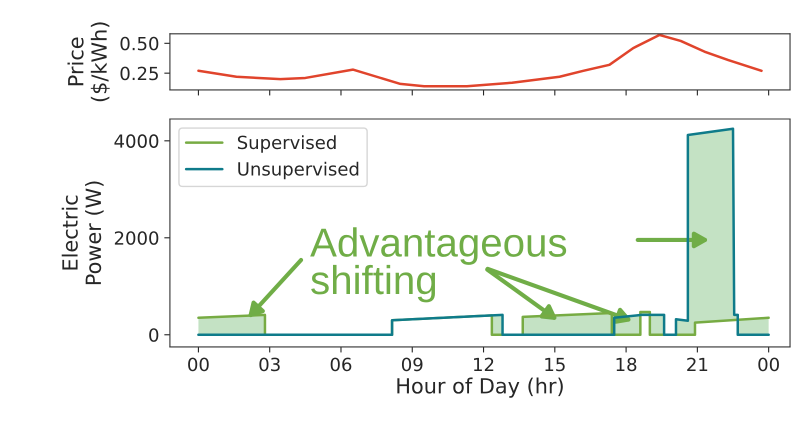 The width and height of the screenshot is (794, 422). What do you see at coordinates (480, 61) in the screenshot?
I see `line-series` at bounding box center [480, 61].